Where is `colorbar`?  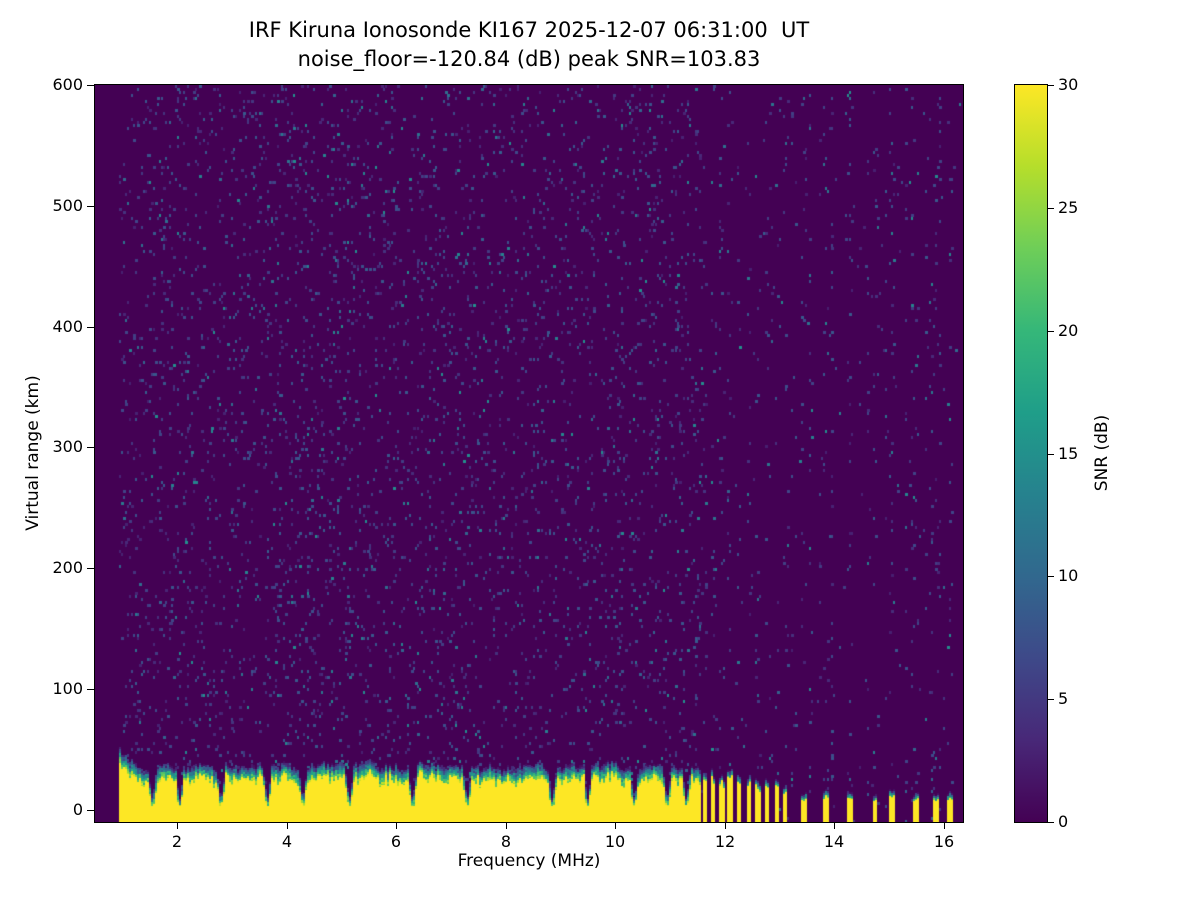
colorbar is located at coordinates (1031, 453).